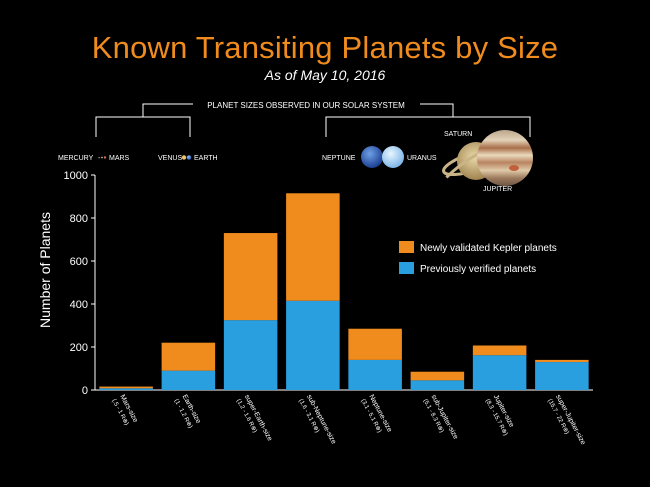 The image size is (650, 487). Describe the element at coordinates (566, 420) in the screenshot. I see `x-tick-label: super-Jupiter-size(15.7 - 22 R⊕)` at that location.